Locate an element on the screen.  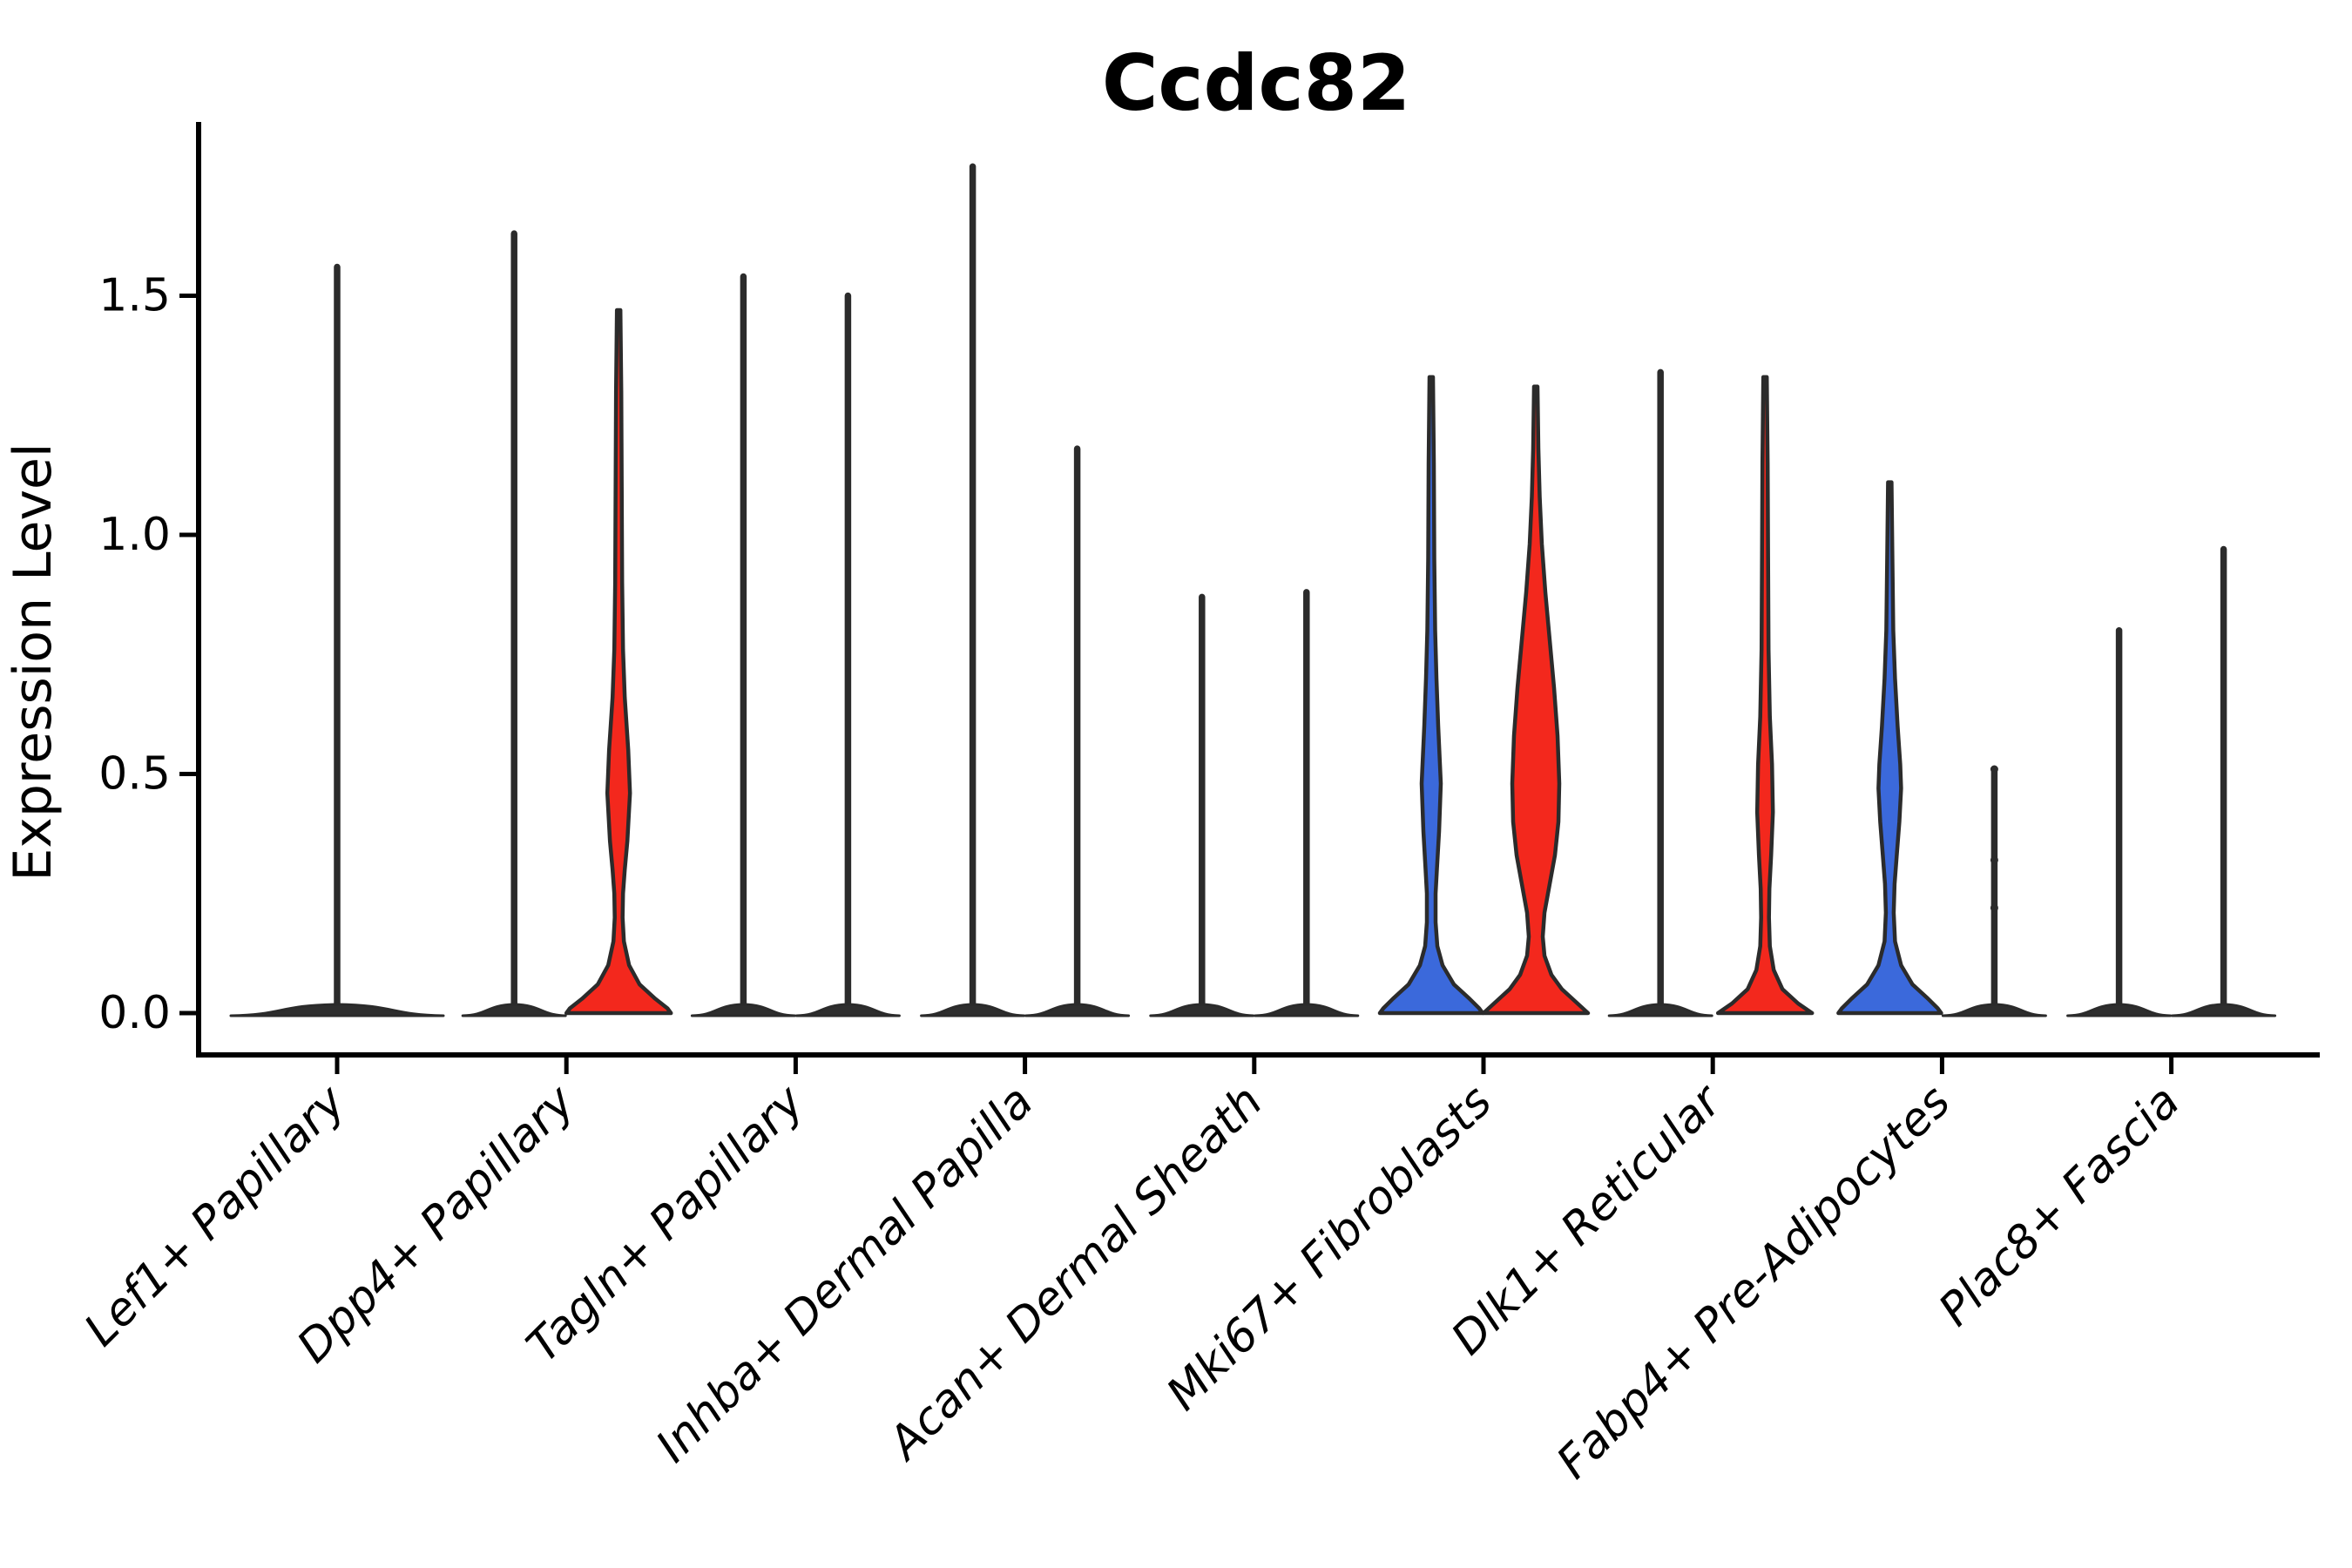
x-tick-label: Acan+ Dermal Sheath is located at coordinates (1075, 1273).